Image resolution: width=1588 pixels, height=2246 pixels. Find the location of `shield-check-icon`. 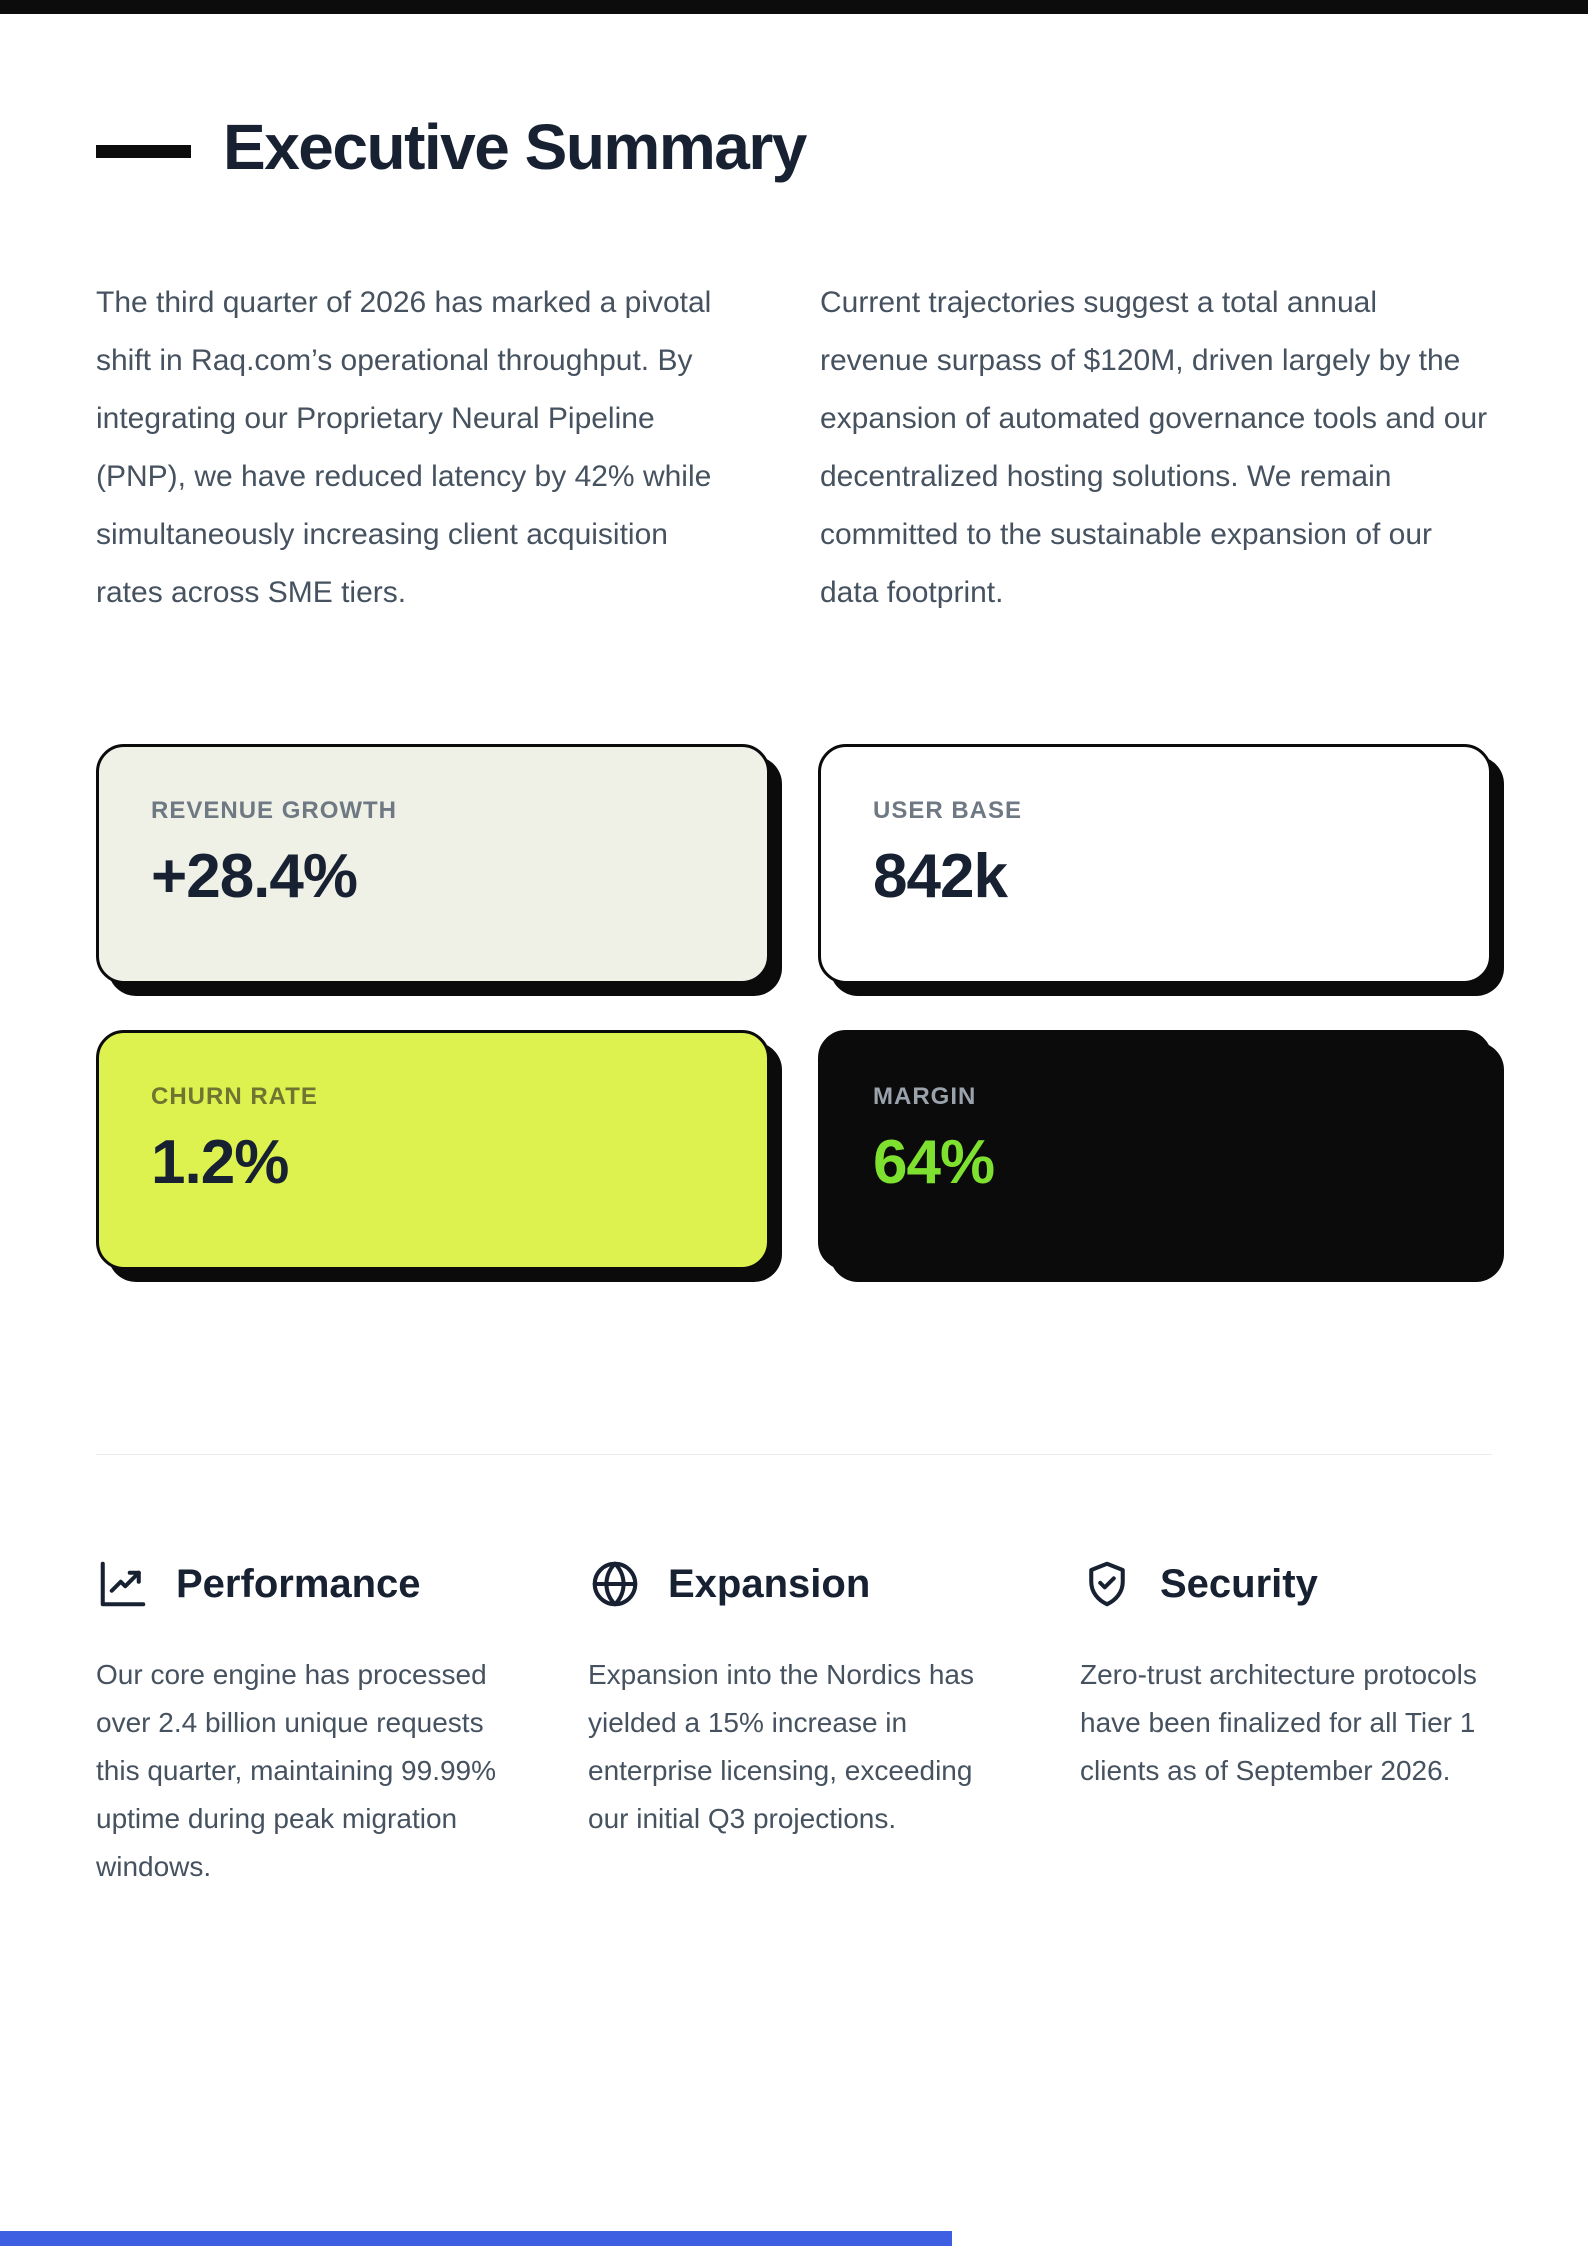

shield-check-icon is located at coordinates (1107, 1584).